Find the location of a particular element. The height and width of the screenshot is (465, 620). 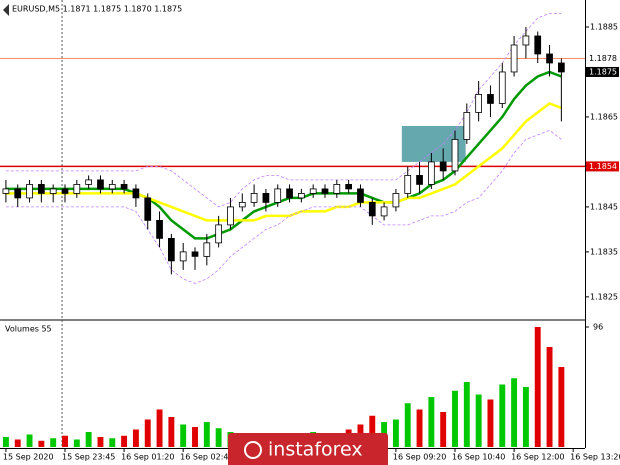

chart-title: EURUSD,M5 1.1871 1.1875 1.1870 1.1875 is located at coordinates (97, 9).